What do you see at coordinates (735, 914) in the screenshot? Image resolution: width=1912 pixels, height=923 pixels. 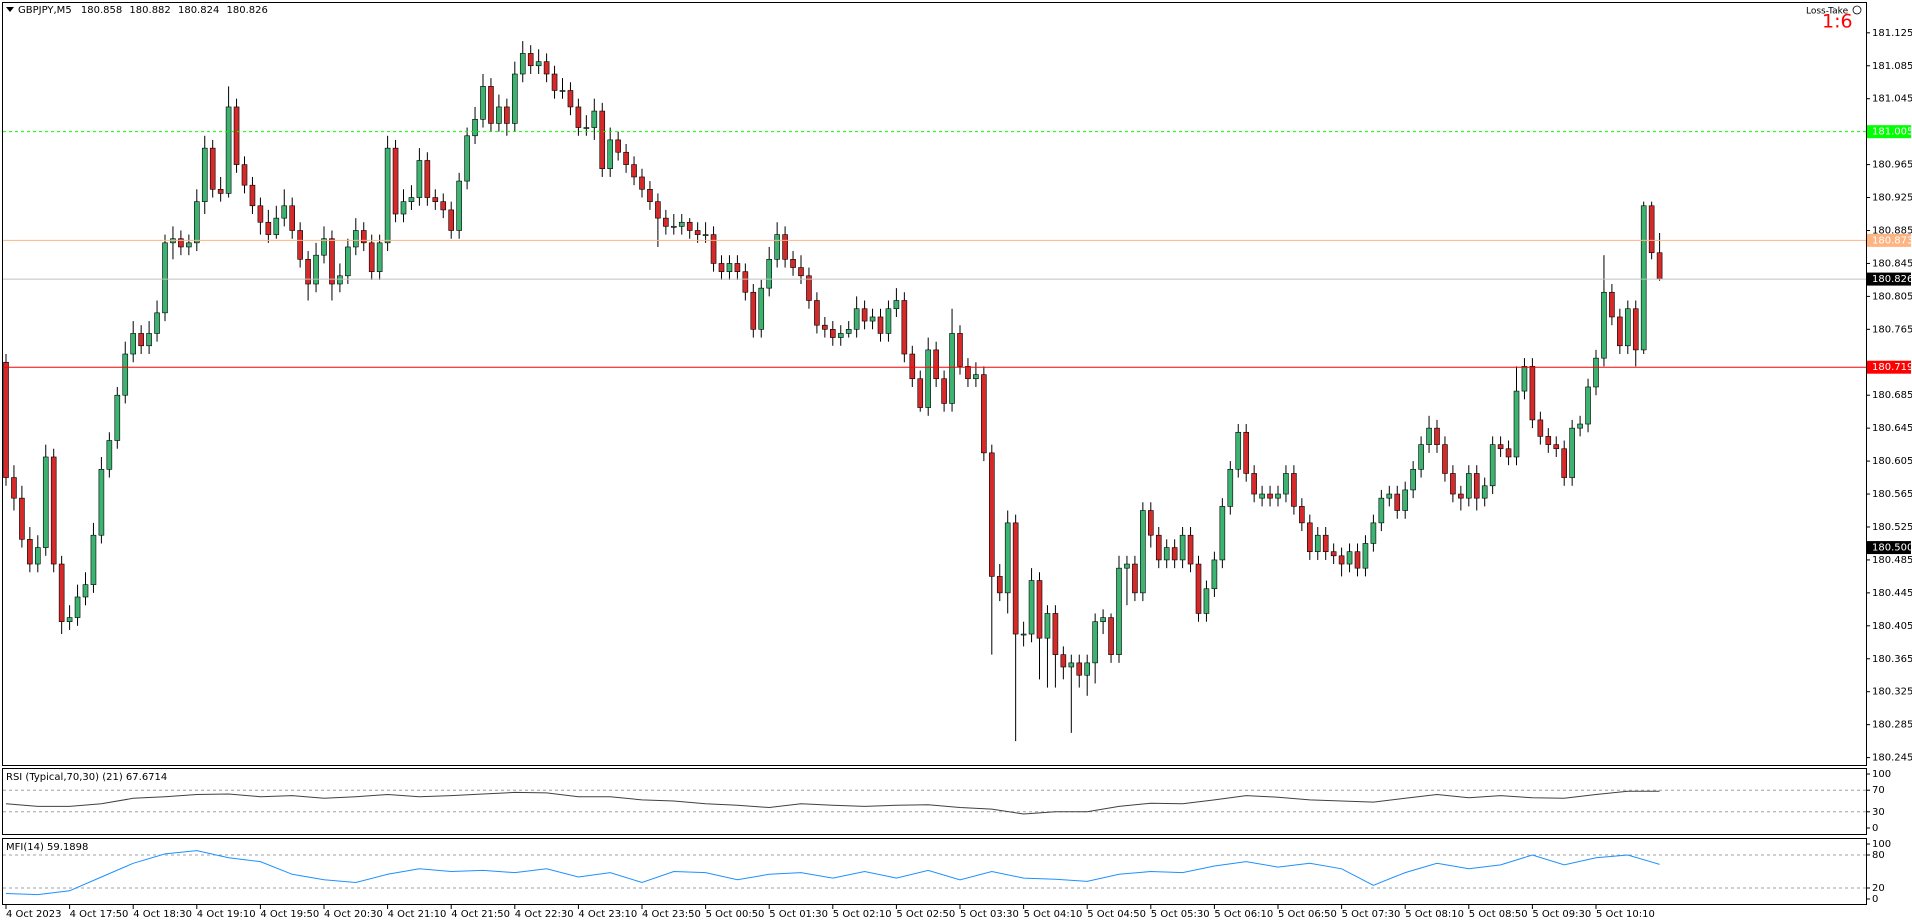 I see `x-tick-label: 5 Oct 00:50` at bounding box center [735, 914].